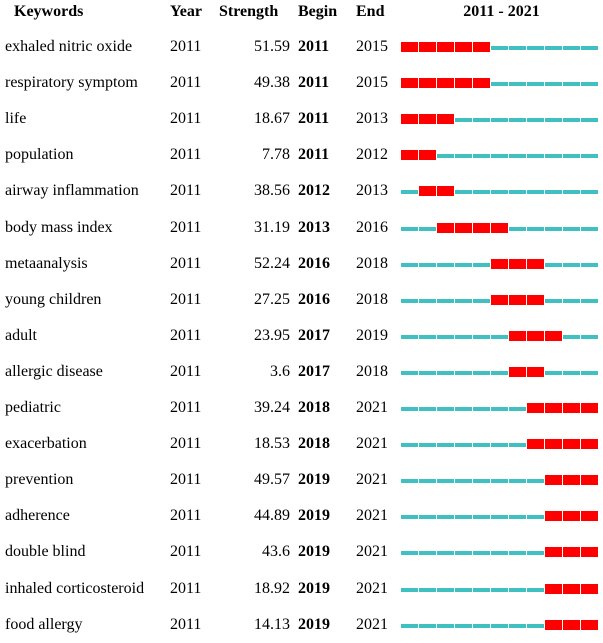 The height and width of the screenshot is (643, 603). I want to click on table-row: life 2011 18.67 2011 2013, so click(301, 119).